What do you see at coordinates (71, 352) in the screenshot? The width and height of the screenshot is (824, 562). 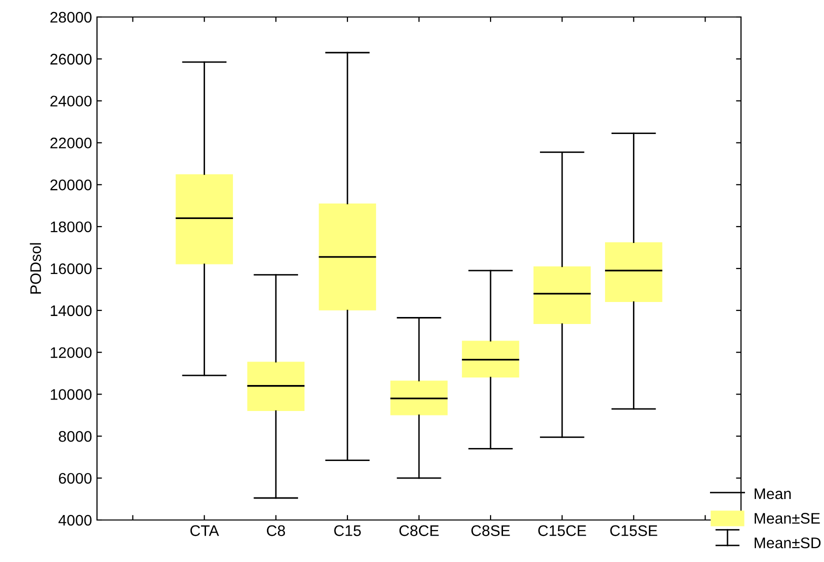 I see `y-tick-label: 12000` at bounding box center [71, 352].